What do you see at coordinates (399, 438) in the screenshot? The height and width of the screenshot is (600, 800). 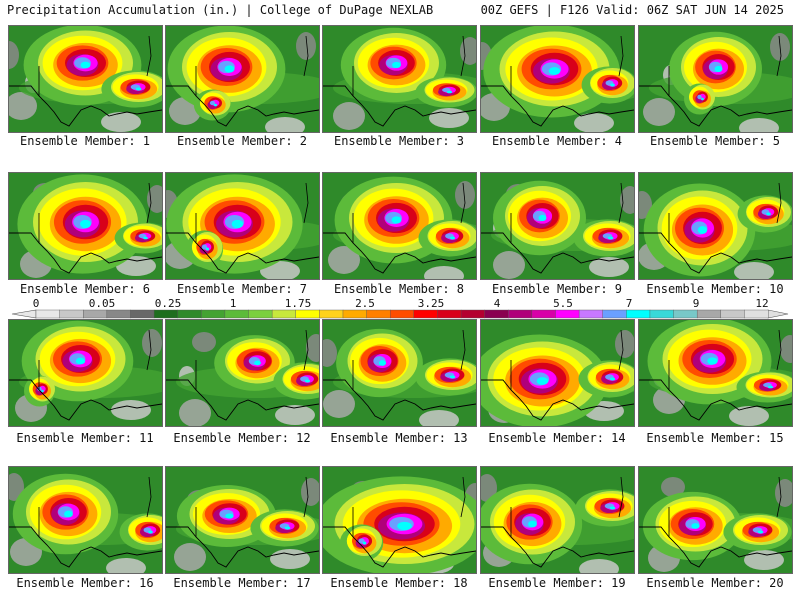 I see `ensemble-member-label: Ensemble Member: 13` at bounding box center [399, 438].